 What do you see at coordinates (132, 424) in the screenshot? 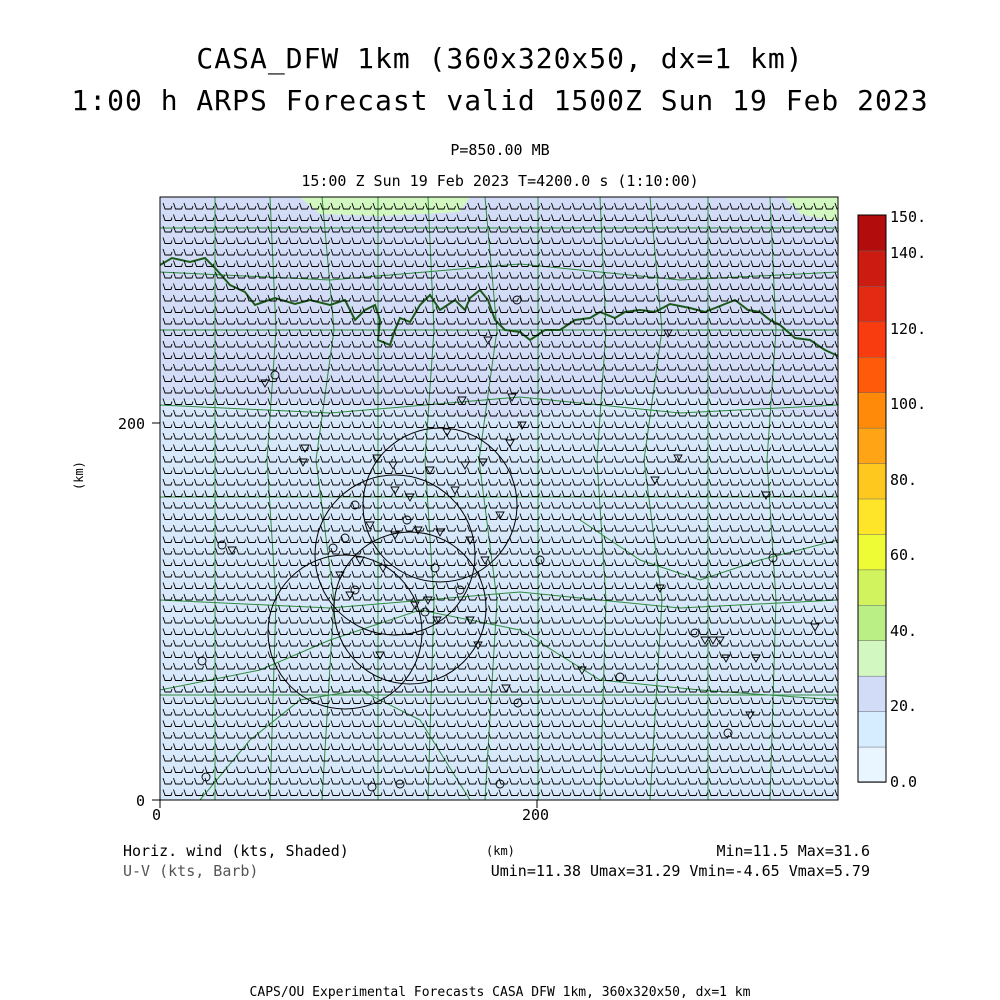
I see `y-tick-label-200: 200` at bounding box center [132, 424].